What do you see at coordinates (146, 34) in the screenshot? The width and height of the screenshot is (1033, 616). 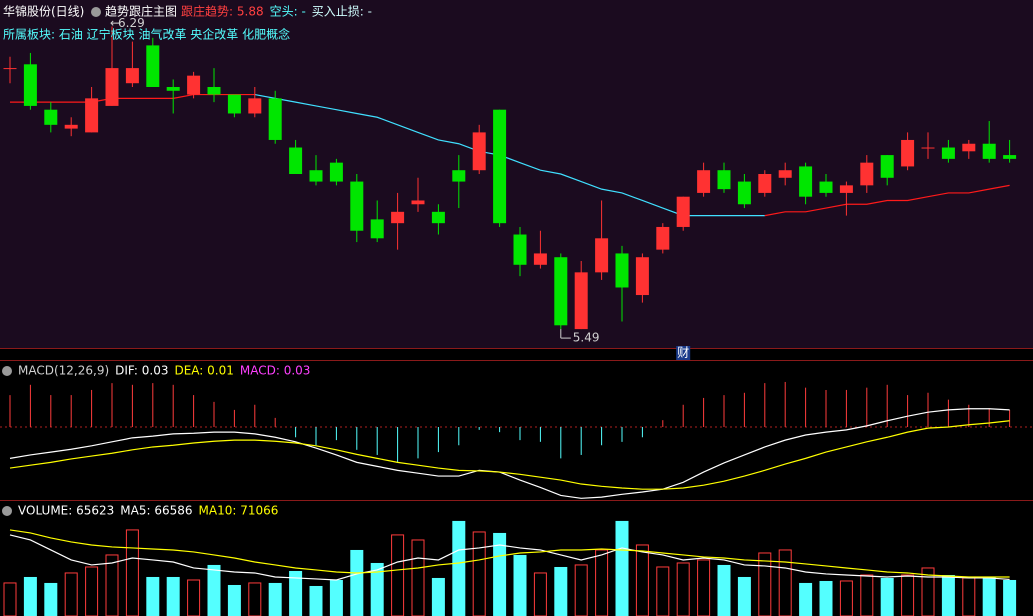 I see `sector-text: 所属板块: 石油 辽宁板块 油气改革 央企改革 化肥概念` at bounding box center [146, 34].